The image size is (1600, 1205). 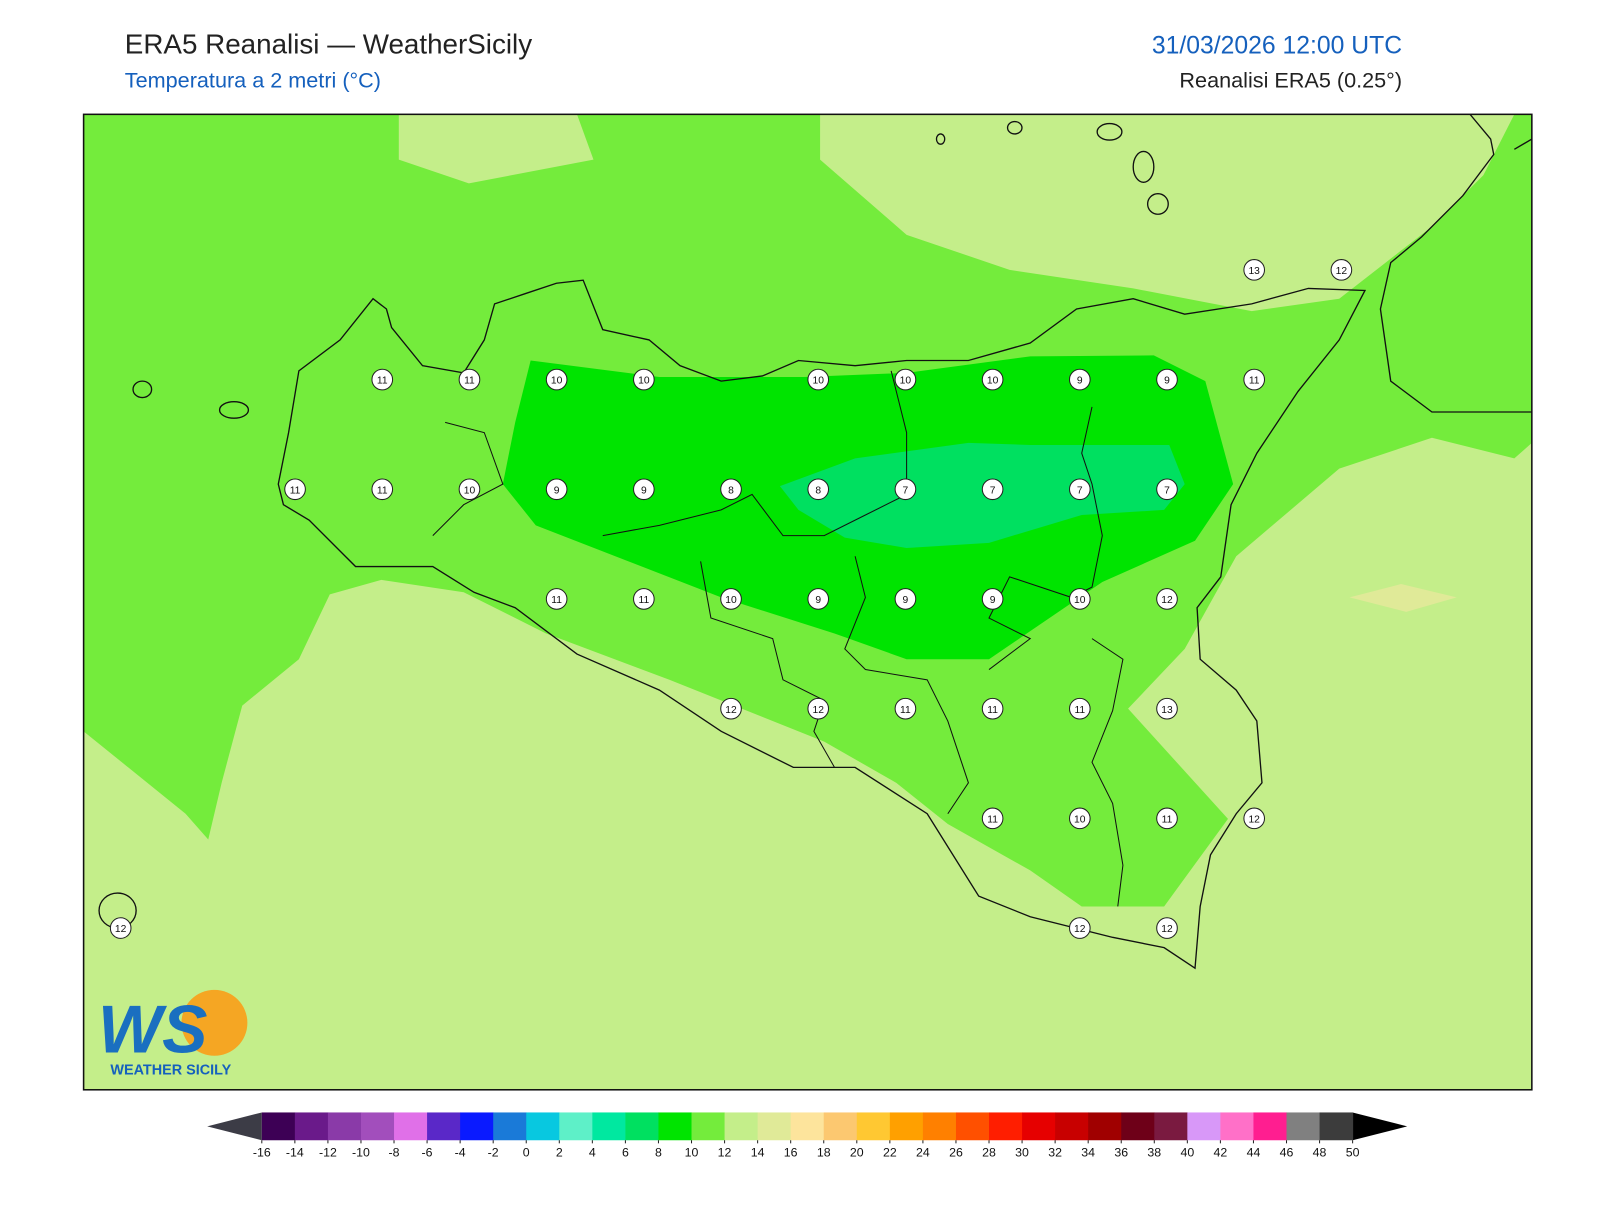 What do you see at coordinates (956, 1153) in the screenshot?
I see `colorbar-tick-label: 26` at bounding box center [956, 1153].